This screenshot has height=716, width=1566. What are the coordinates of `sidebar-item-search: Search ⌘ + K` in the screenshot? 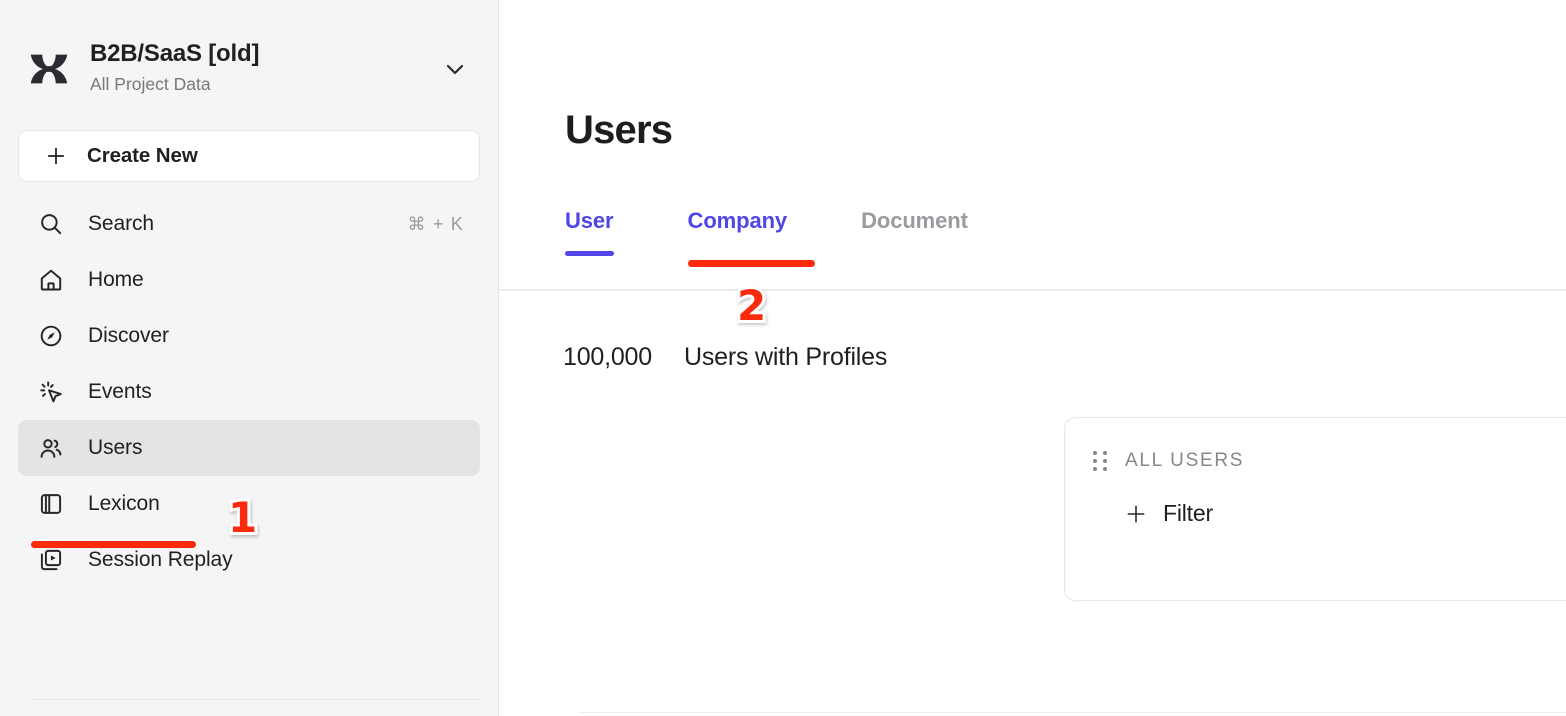 It's located at (249, 224).